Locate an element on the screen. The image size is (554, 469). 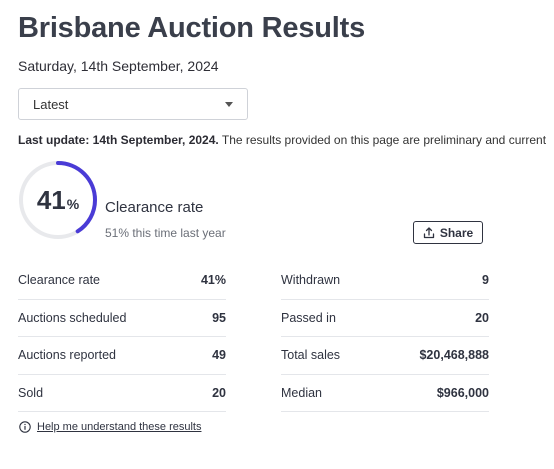
clearance-last-year: 51% this time last year is located at coordinates (165, 233).